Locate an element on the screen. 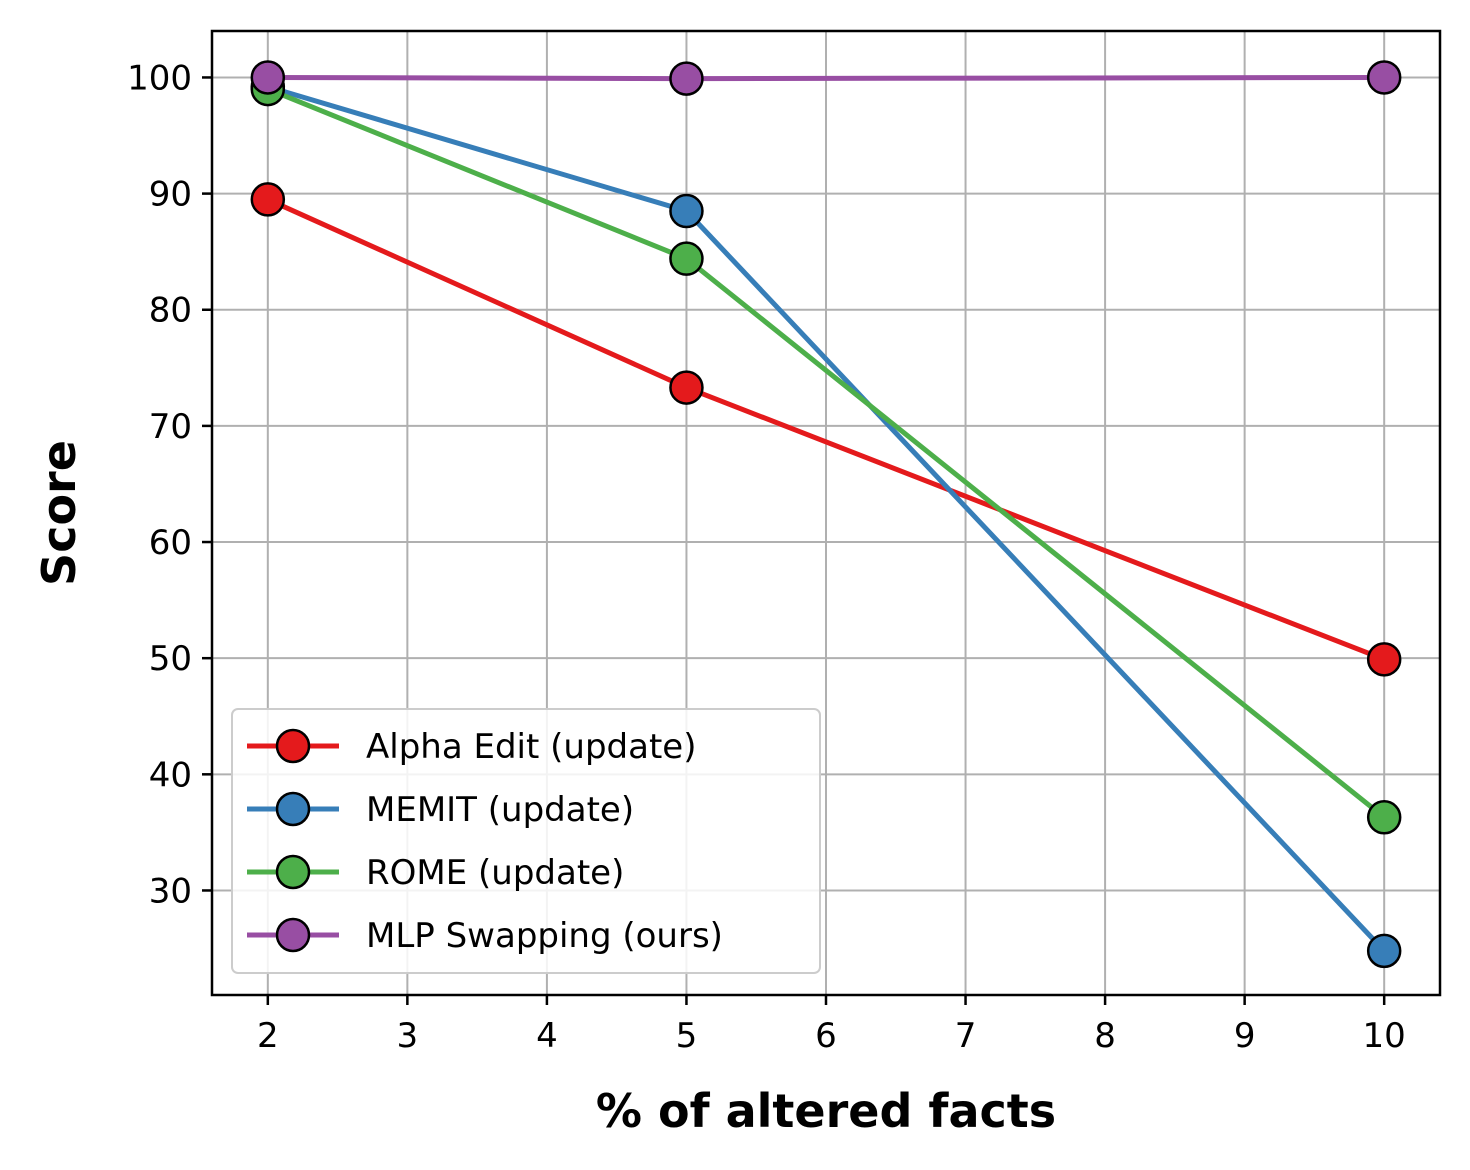 The width and height of the screenshot is (1470, 1170). legend-item: MLP Swapping (ours) is located at coordinates (485, 936).